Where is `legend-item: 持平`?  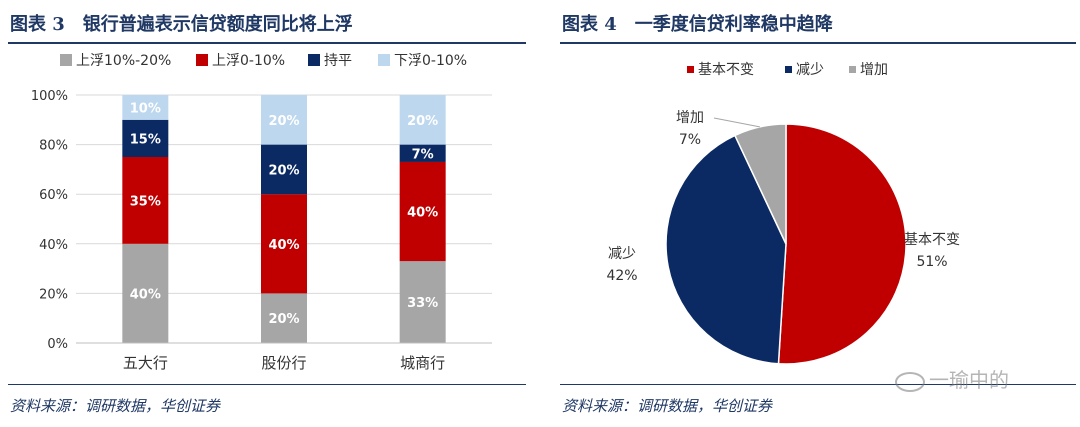
legend-item: 持平 is located at coordinates (330, 61).